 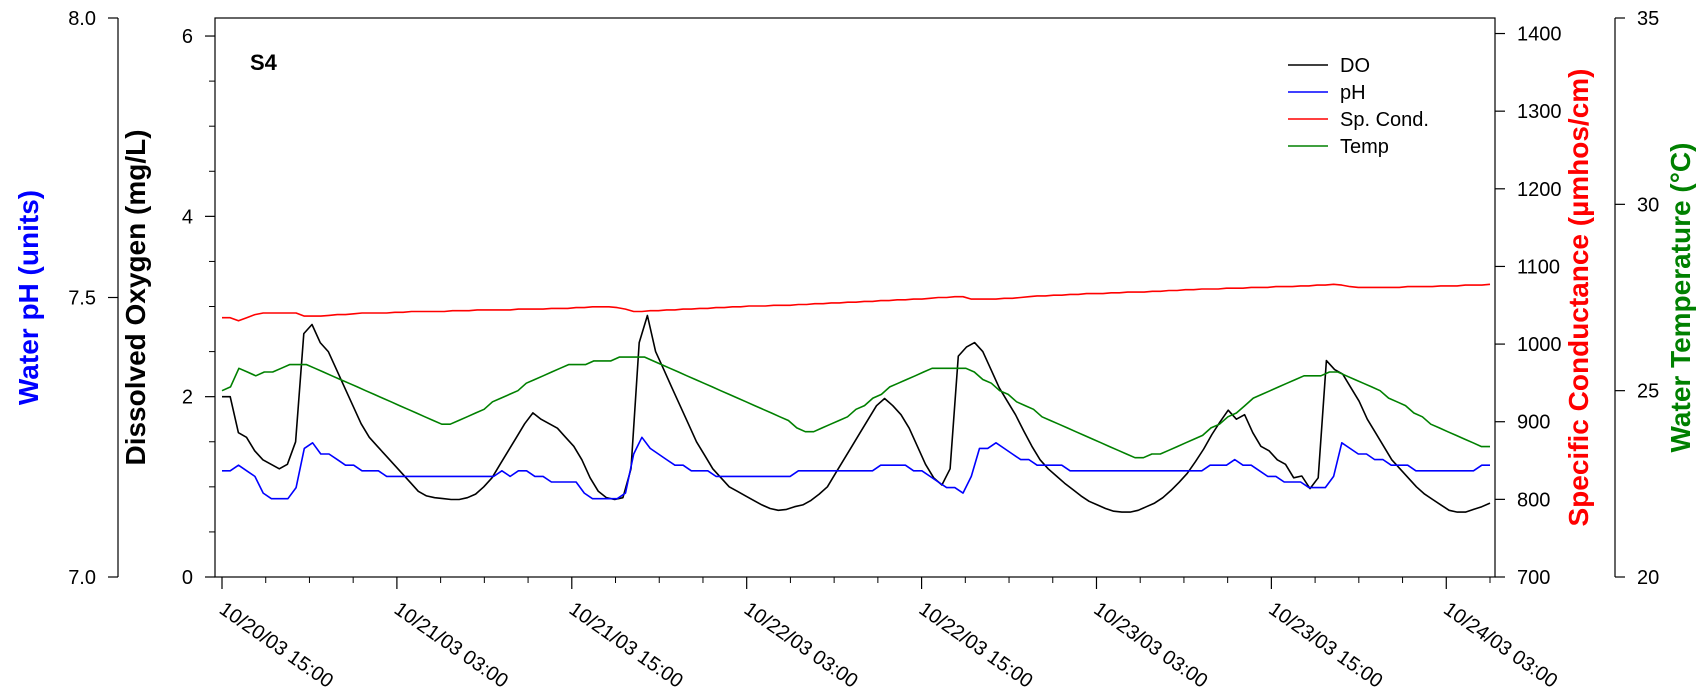 What do you see at coordinates (1538, 267) in the screenshot?
I see `cond-tick-label: 1100` at bounding box center [1538, 267].